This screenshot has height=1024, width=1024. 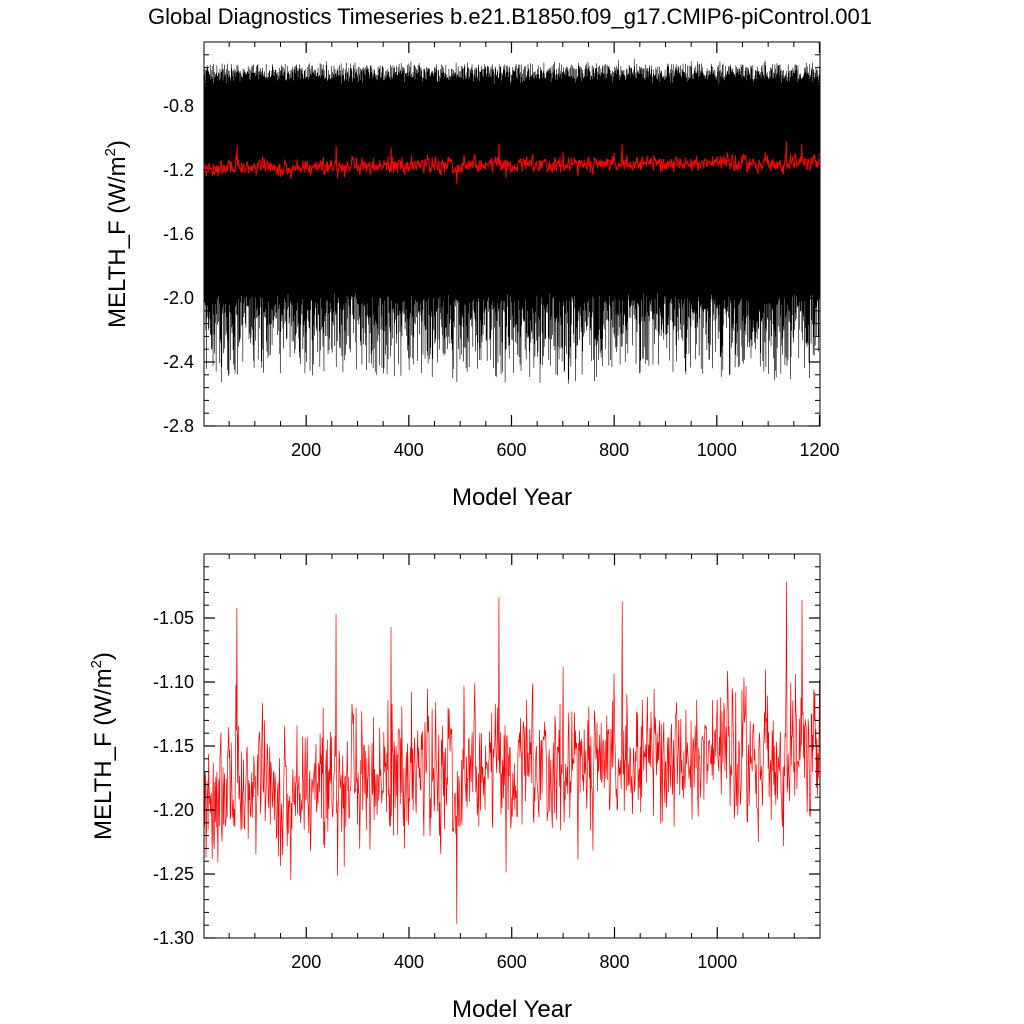 What do you see at coordinates (173, 618) in the screenshot?
I see `bottom-y-tick-label: -1.05` at bounding box center [173, 618].